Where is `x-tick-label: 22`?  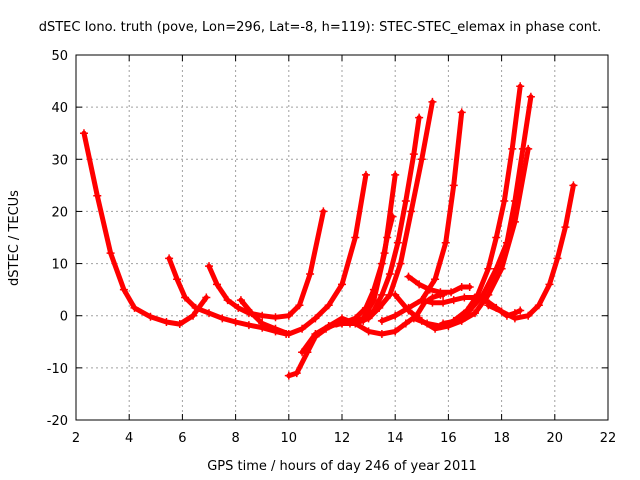 x-tick-label: 22 is located at coordinates (608, 438).